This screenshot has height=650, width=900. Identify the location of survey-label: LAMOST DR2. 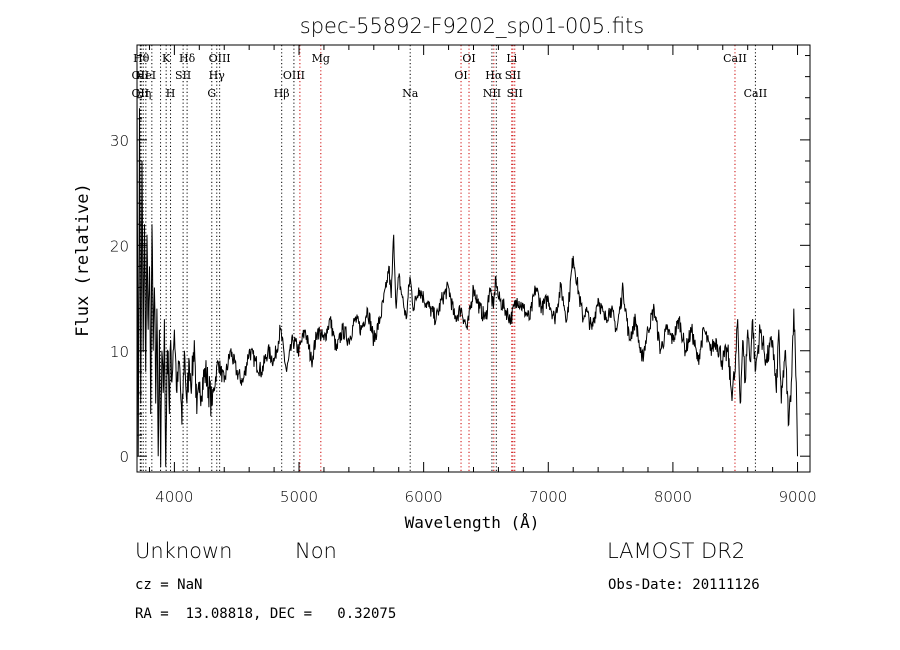
(676, 551).